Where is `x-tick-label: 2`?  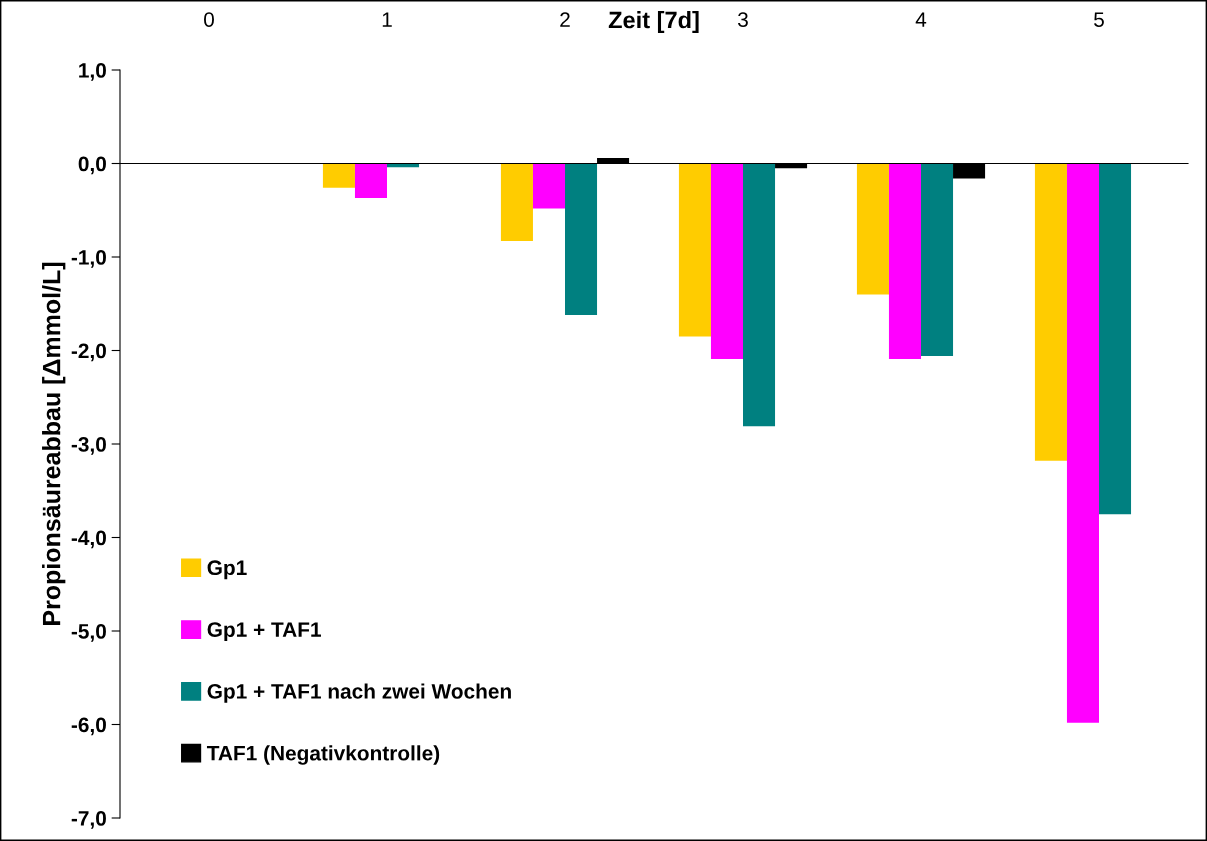
x-tick-label: 2 is located at coordinates (565, 19).